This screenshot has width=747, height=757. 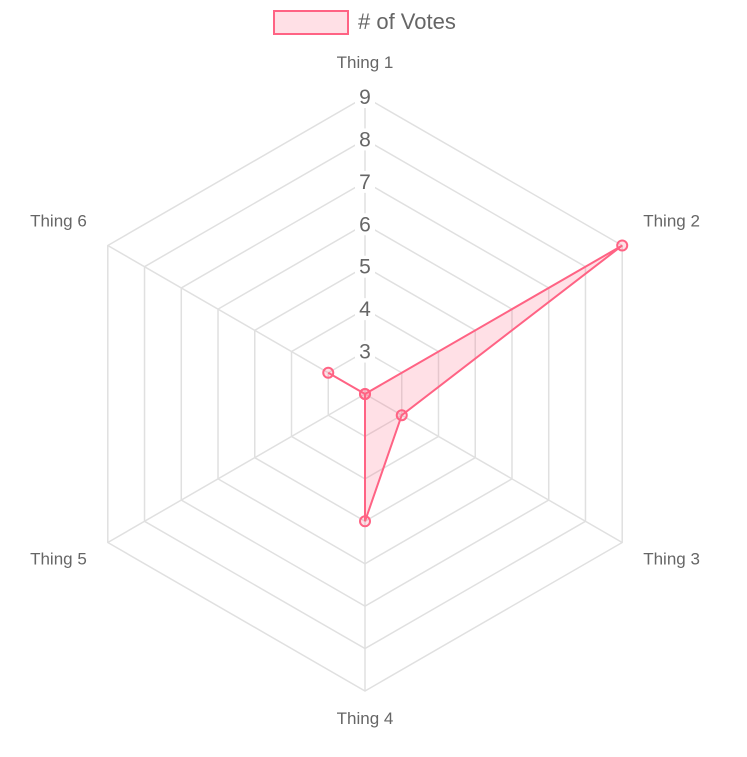 What do you see at coordinates (365, 139) in the screenshot?
I see `tick-label: 8` at bounding box center [365, 139].